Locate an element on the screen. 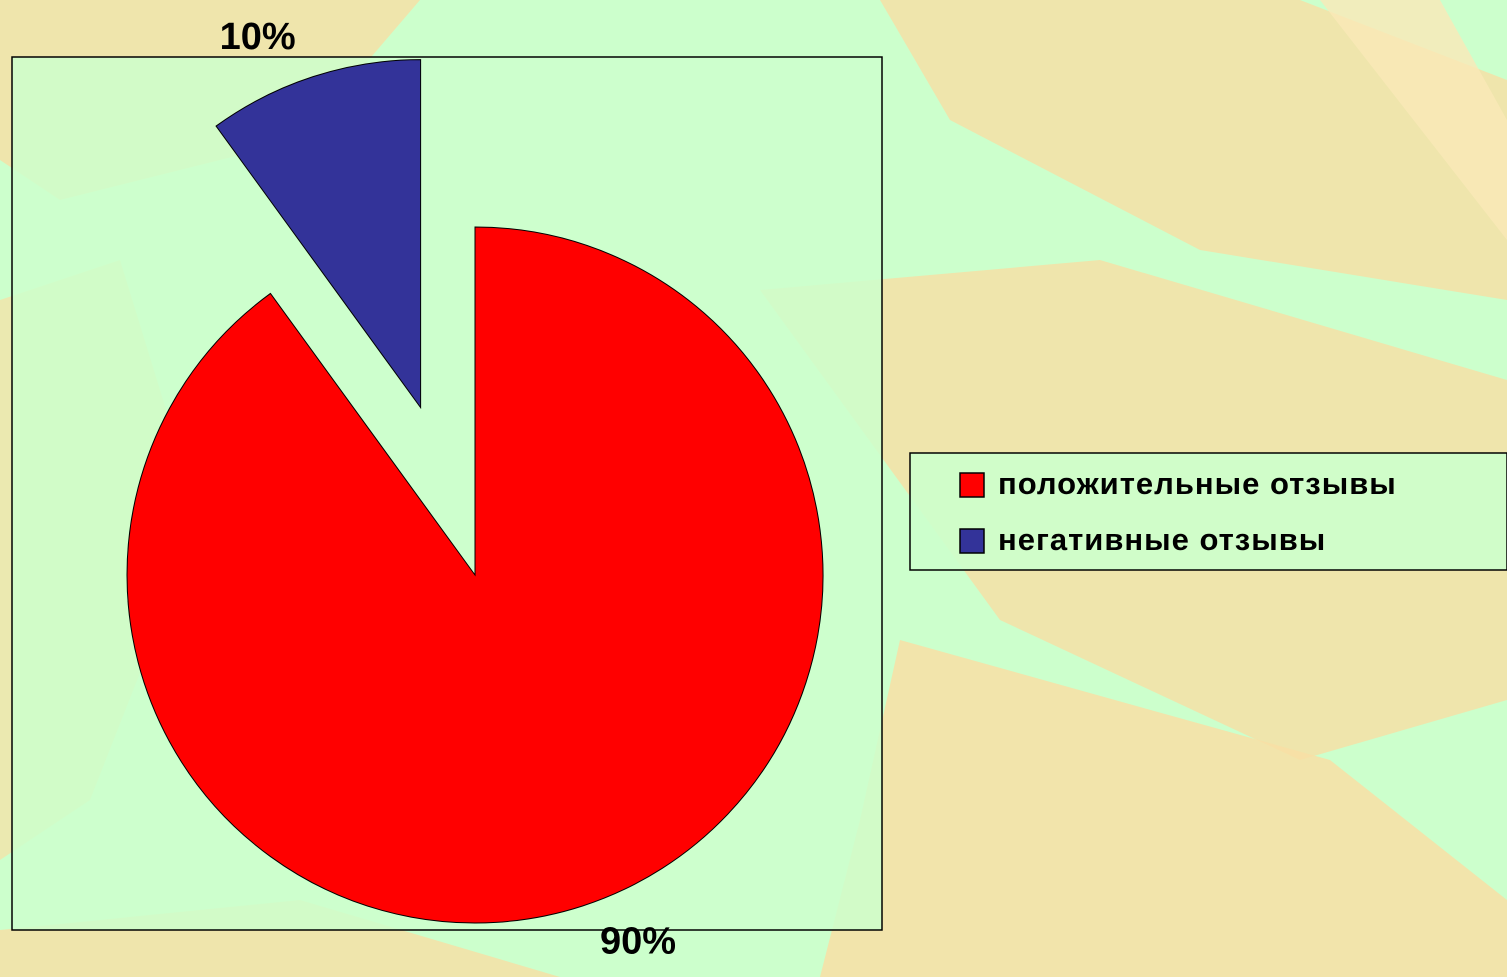  legend is located at coordinates (1208, 511).